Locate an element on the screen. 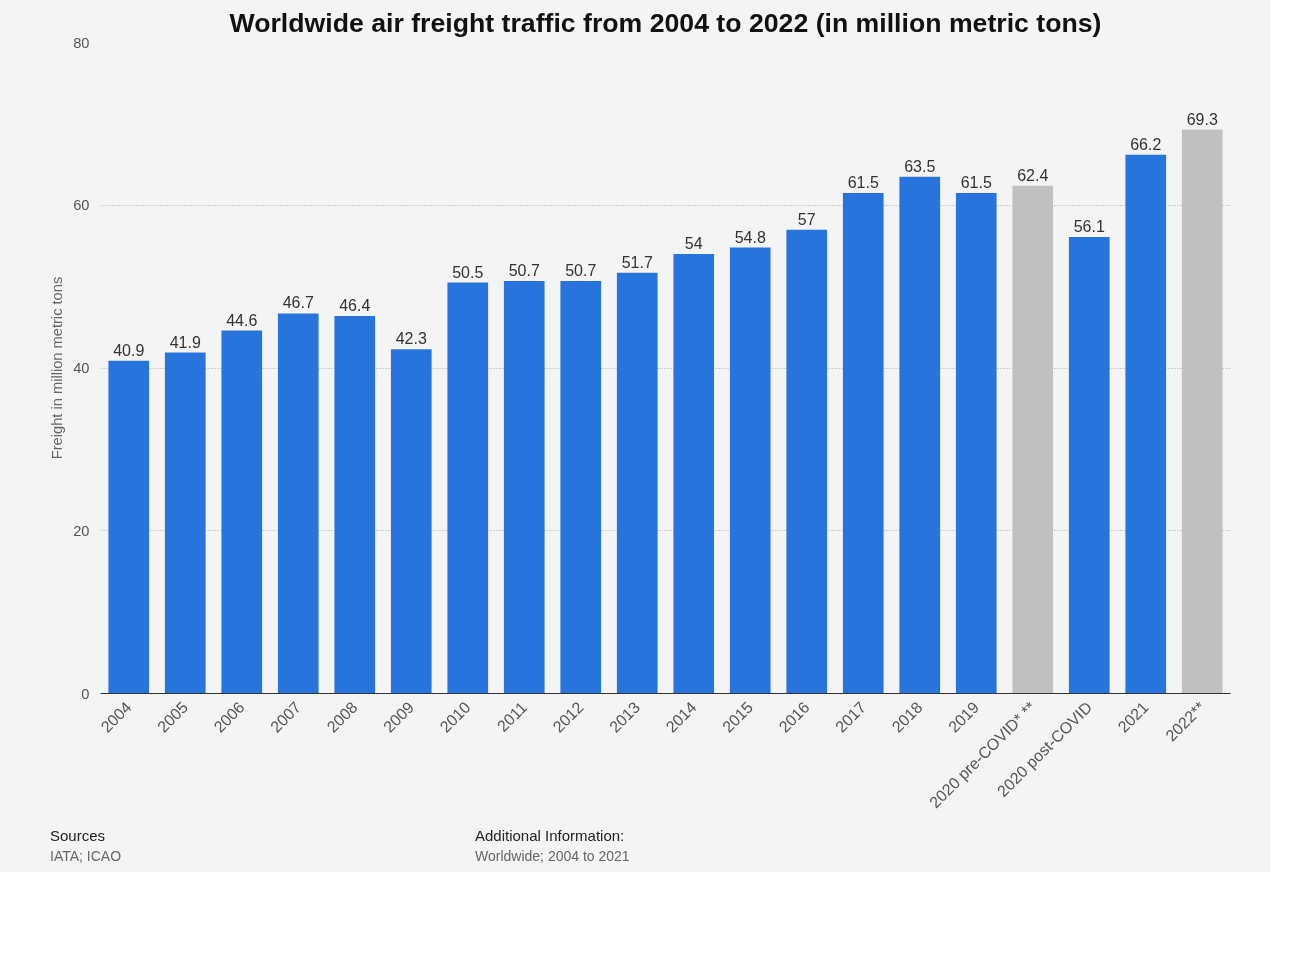 Image resolution: width=1293 pixels, height=958 pixels. data-label: 54.8 is located at coordinates (750, 237).